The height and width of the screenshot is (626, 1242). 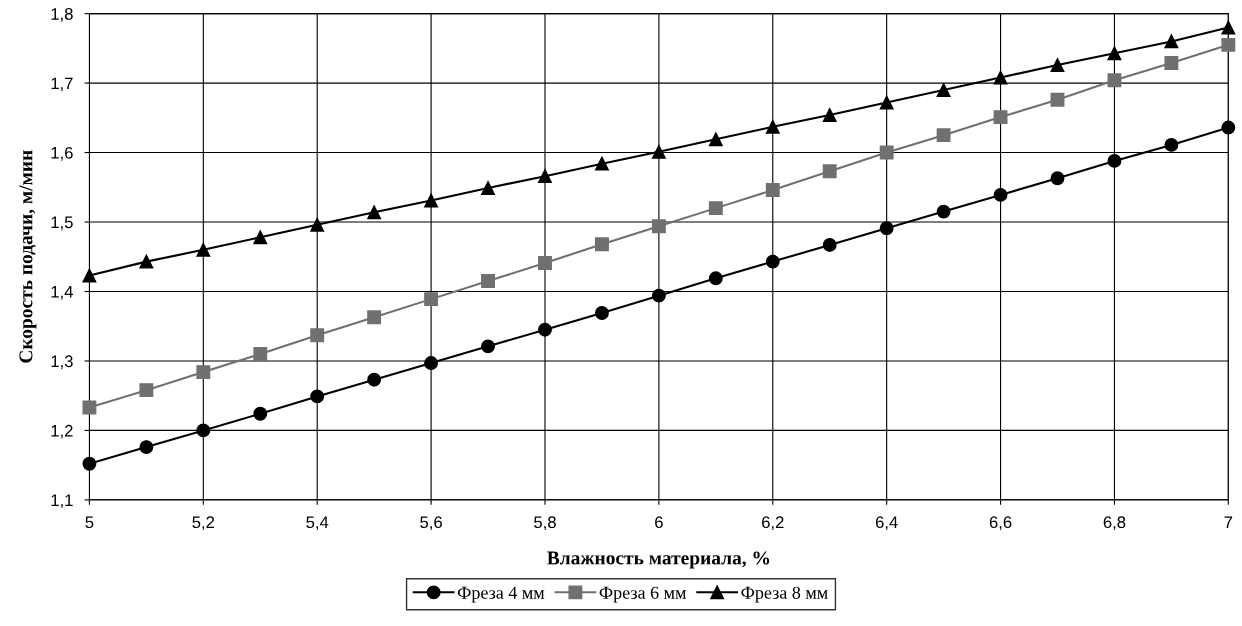 I want to click on y-axis-title: Скорость подачи, м/мин, so click(x=28, y=256).